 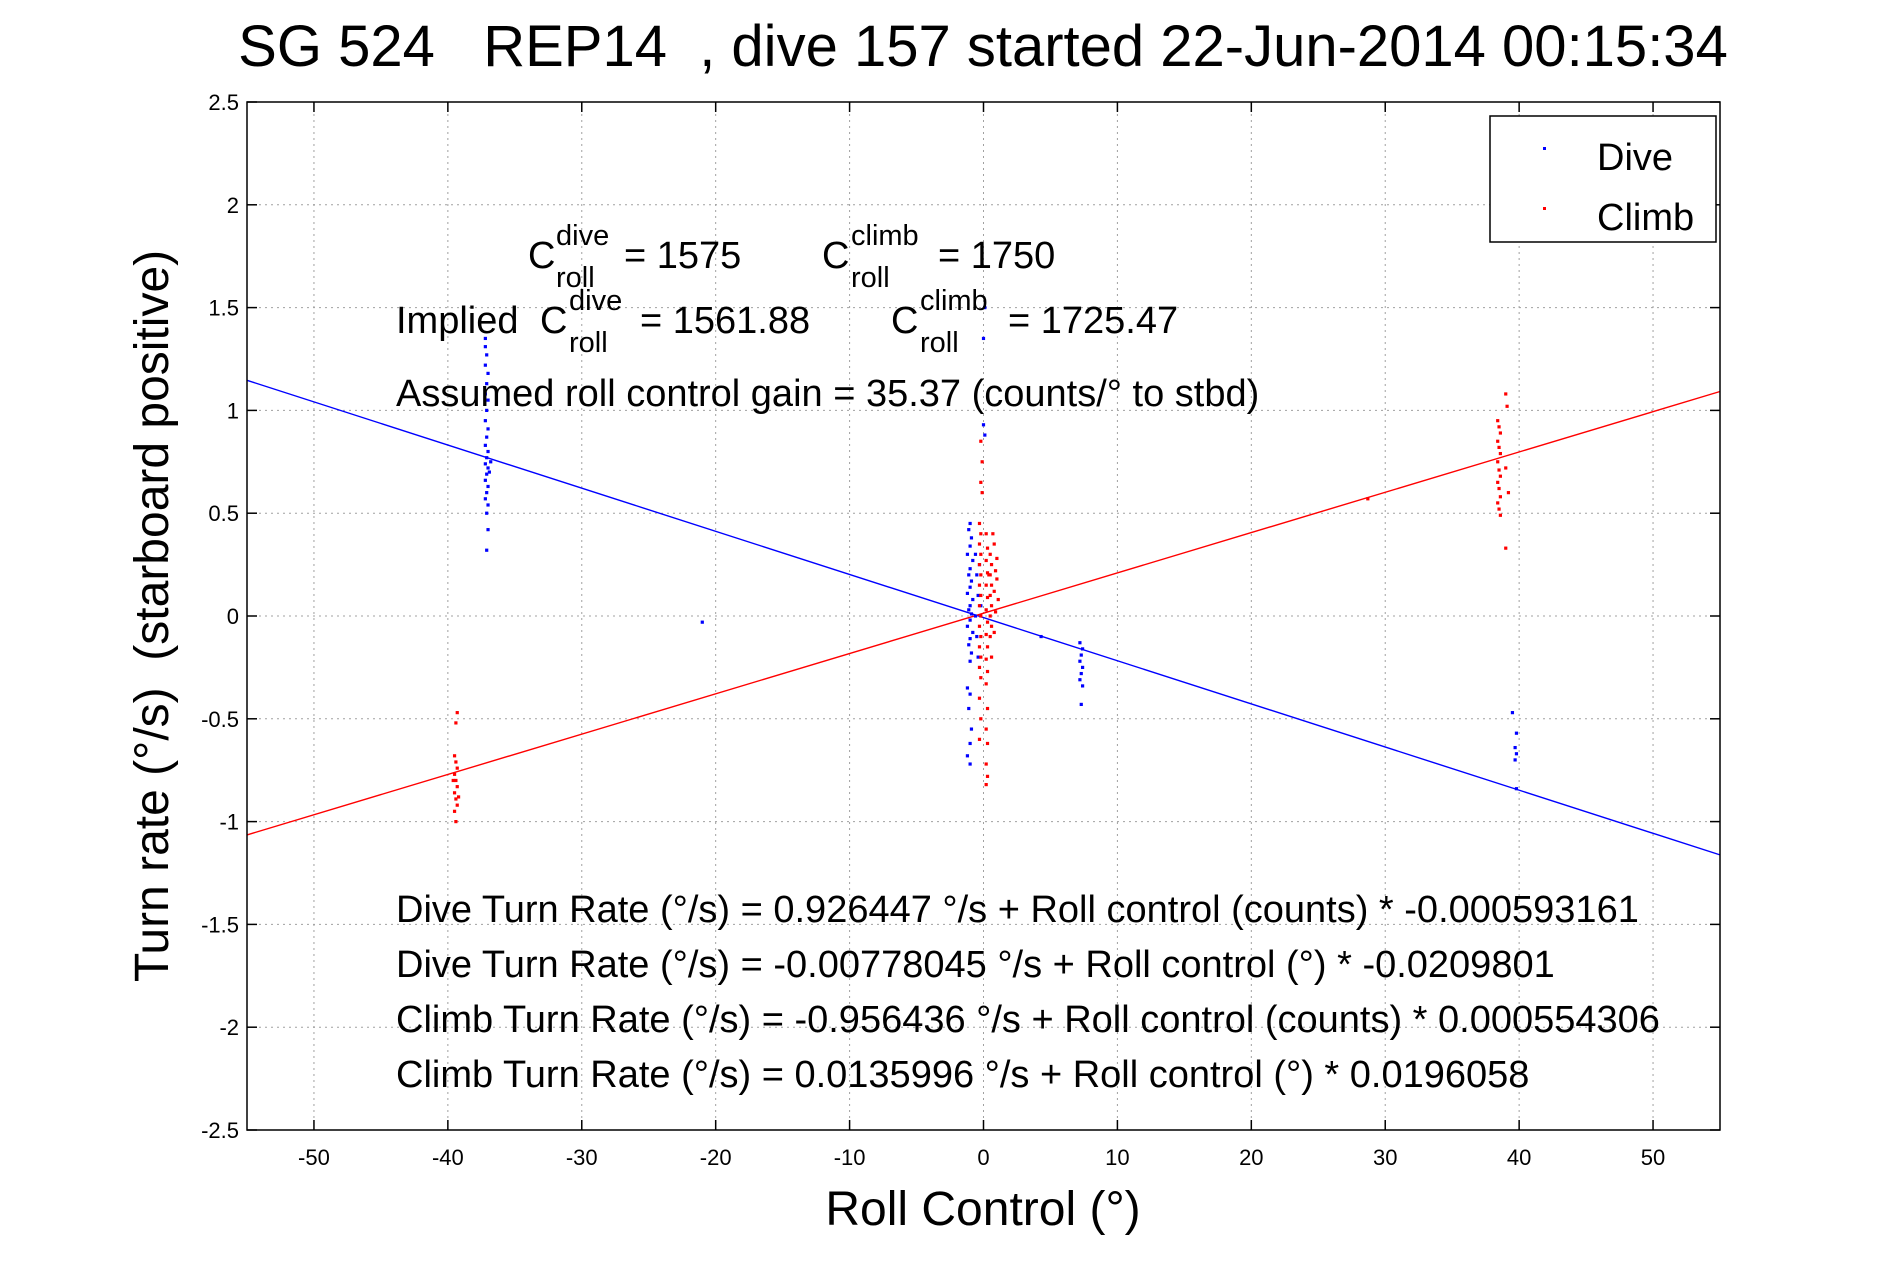 What do you see at coordinates (1645, 218) in the screenshot?
I see `legend-climb-label: Climb` at bounding box center [1645, 218].